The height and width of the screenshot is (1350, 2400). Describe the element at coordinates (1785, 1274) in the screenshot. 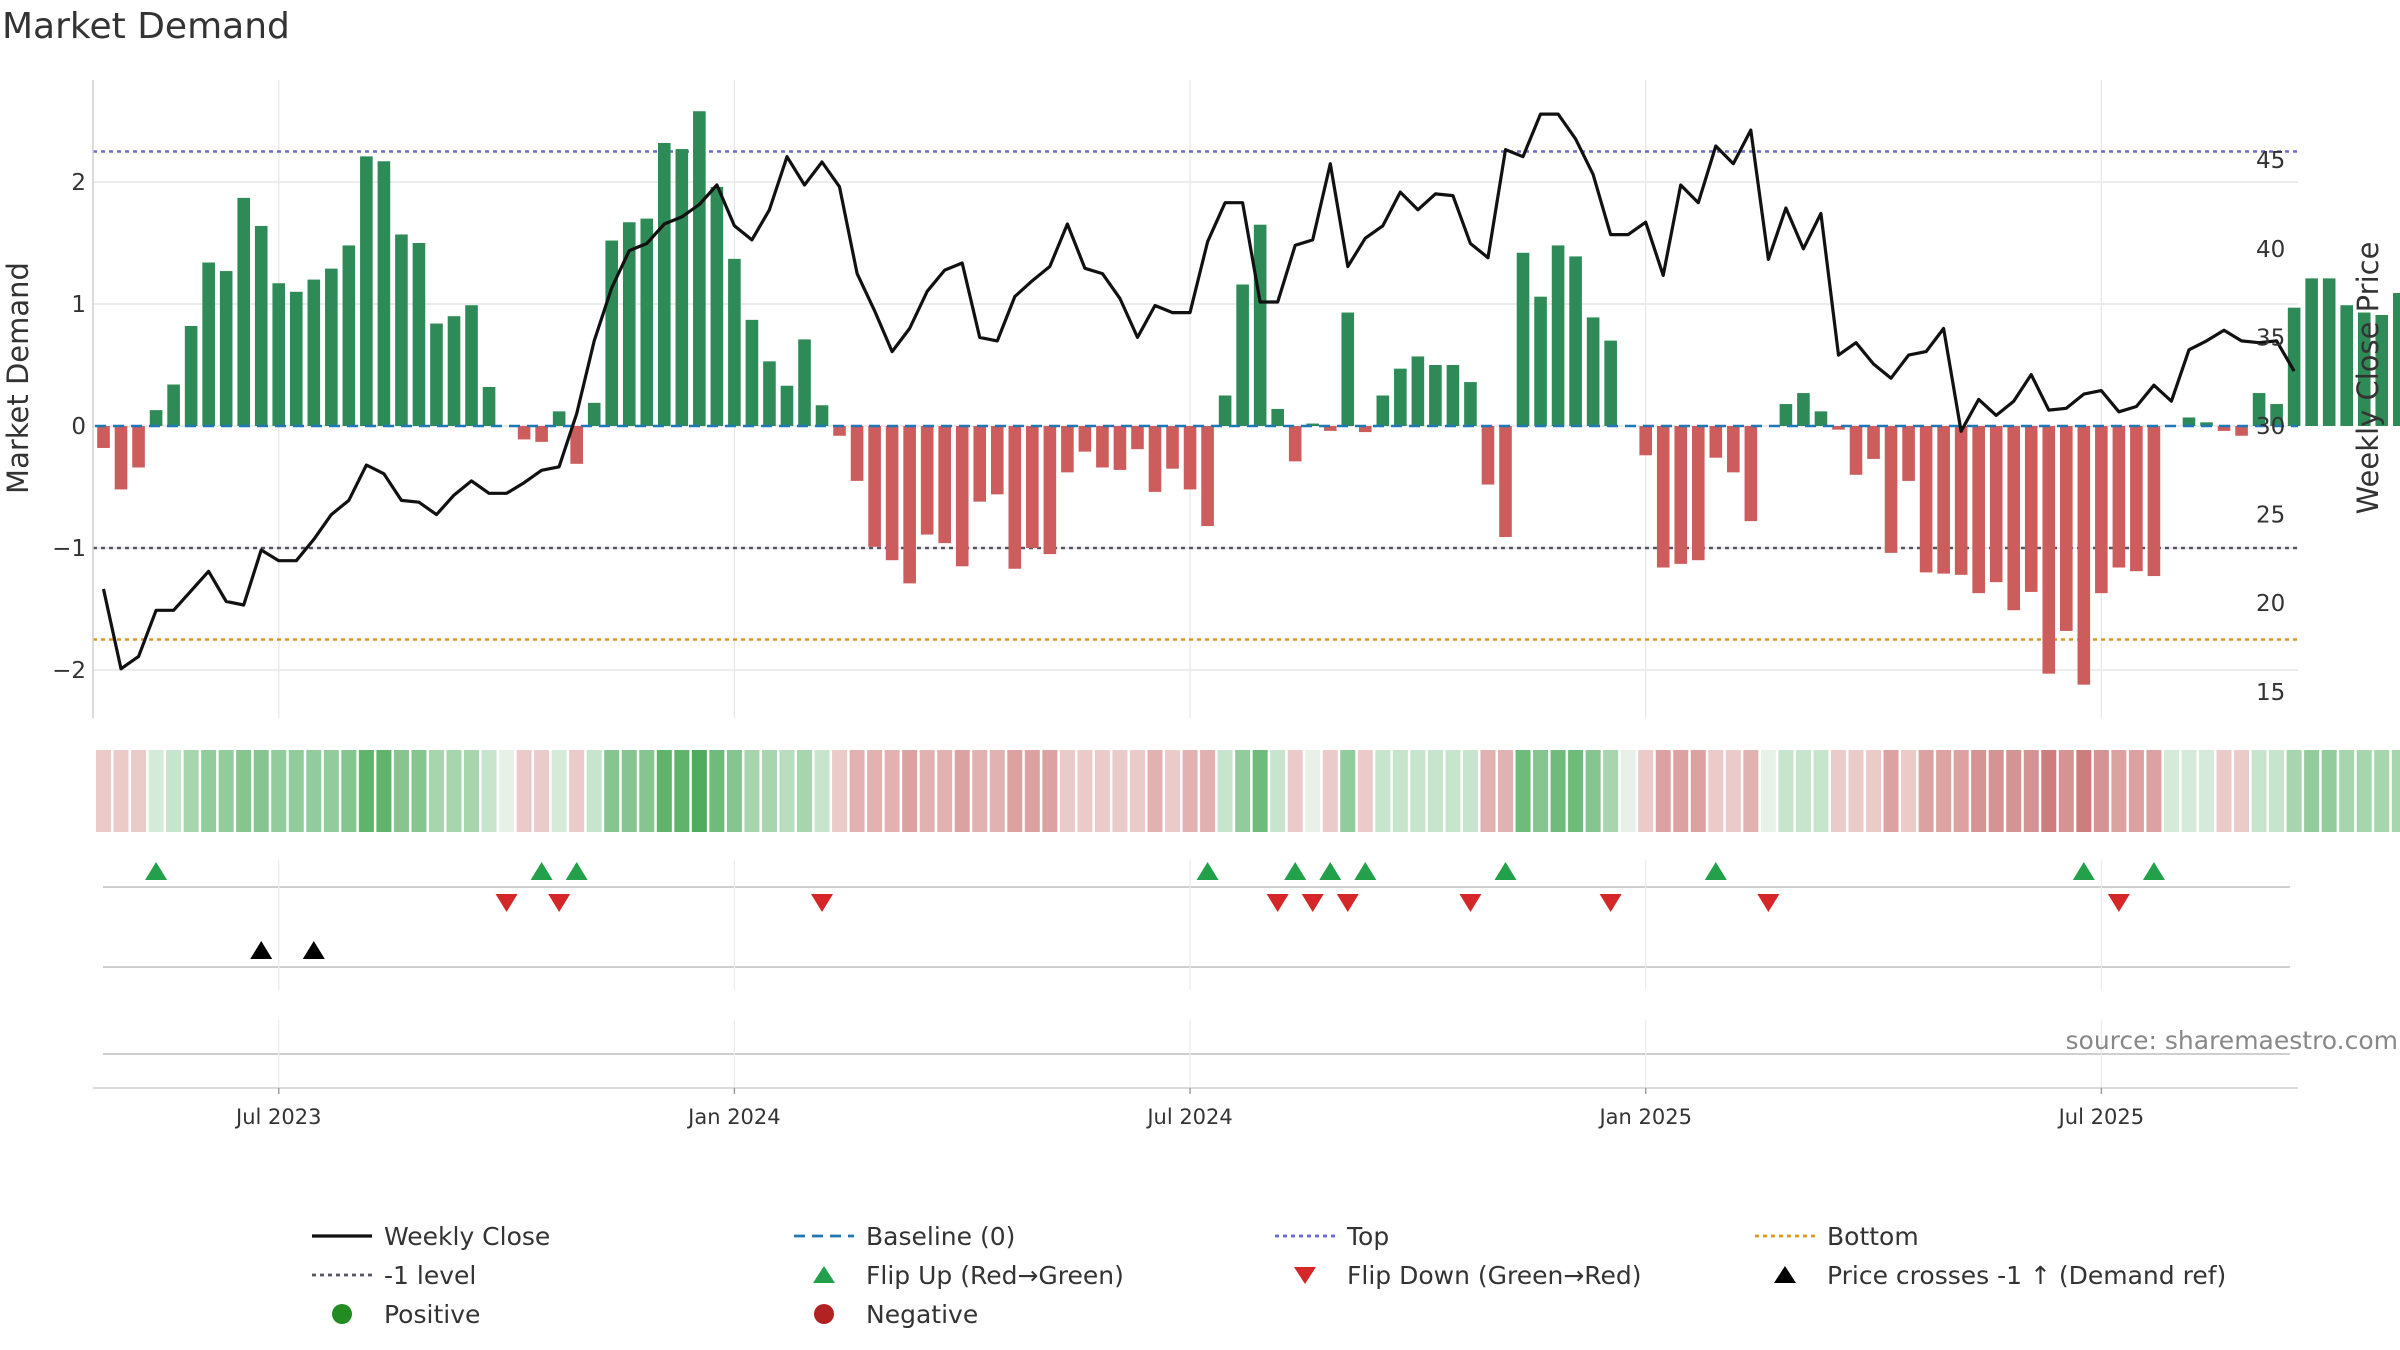

I see `legend-swatch-cross` at that location.